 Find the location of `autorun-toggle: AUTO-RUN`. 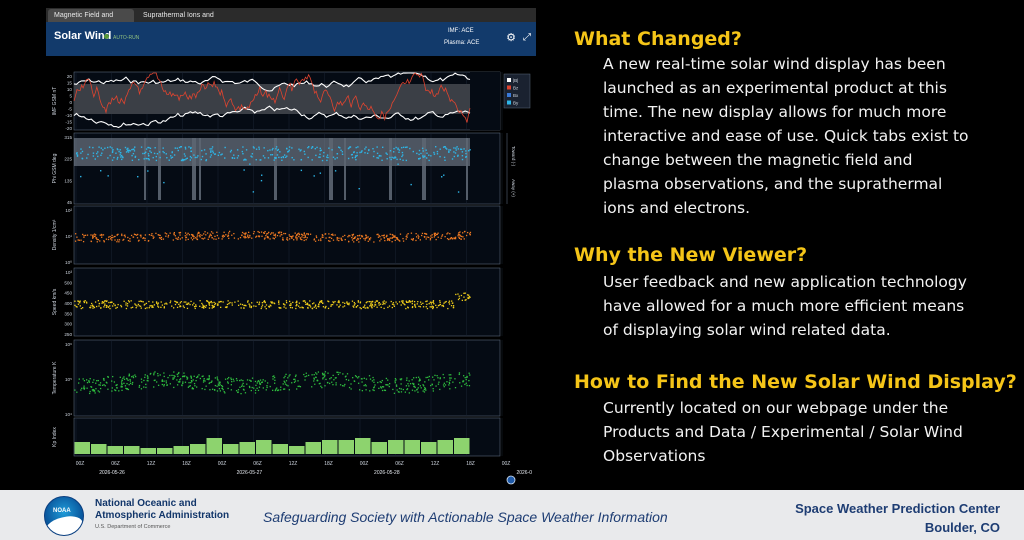

autorun-toggle: AUTO-RUN is located at coordinates (121, 37).